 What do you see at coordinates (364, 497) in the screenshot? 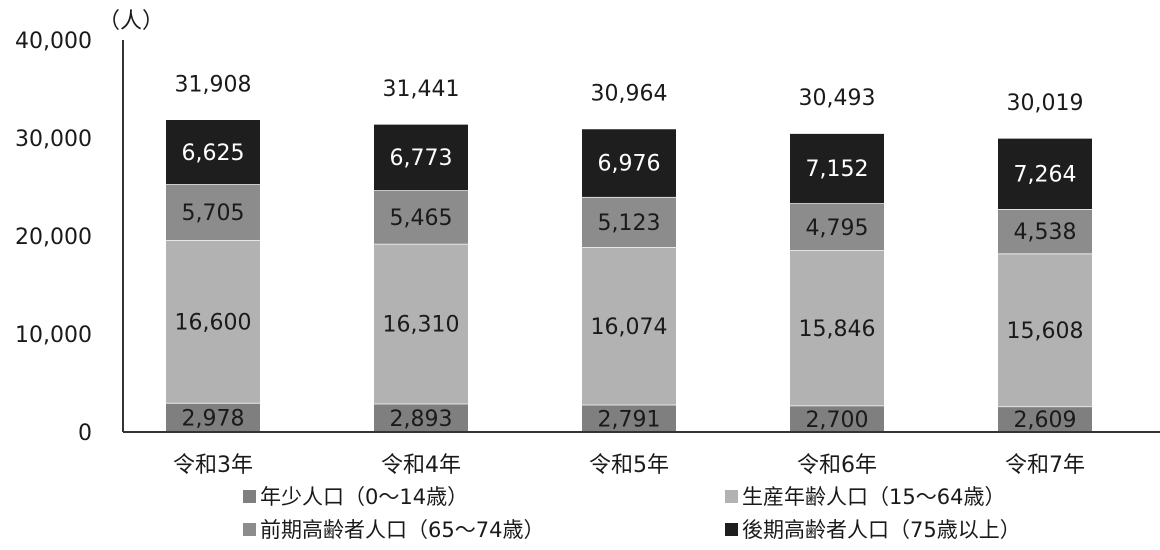
I see `legend-label: 年少人口（0～14歳）` at bounding box center [364, 497].